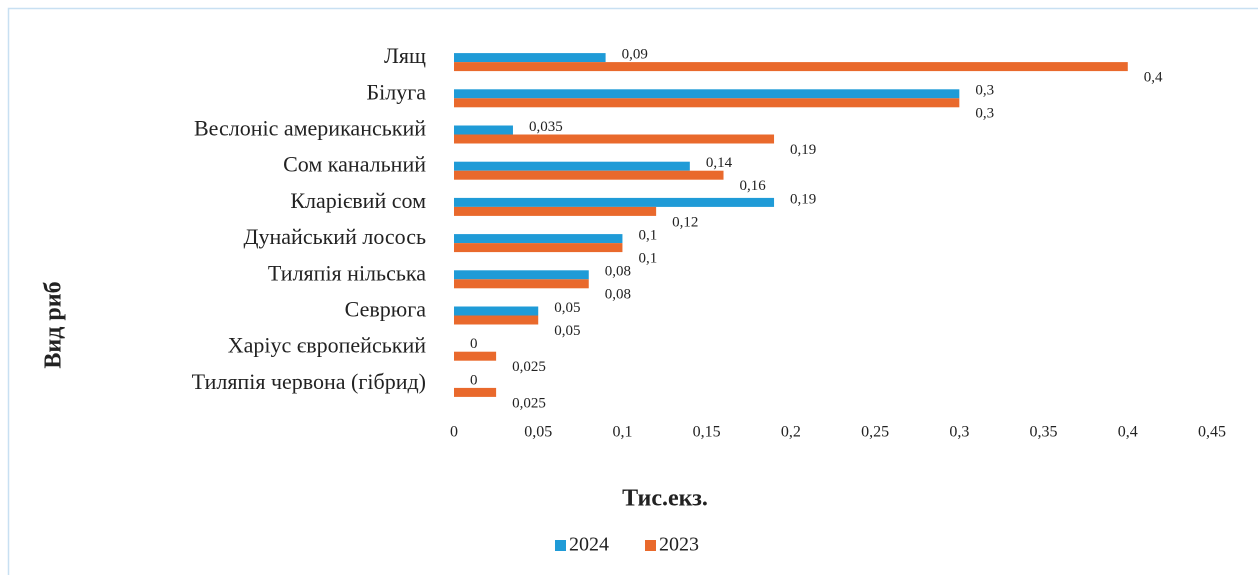 This screenshot has height=580, width=1258. Describe the element at coordinates (707, 432) in the screenshot. I see `x-tick-label: 0,15` at that location.